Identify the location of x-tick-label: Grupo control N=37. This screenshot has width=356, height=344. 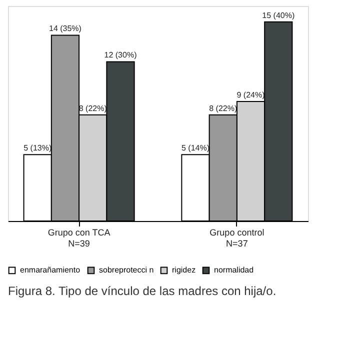
(237, 238).